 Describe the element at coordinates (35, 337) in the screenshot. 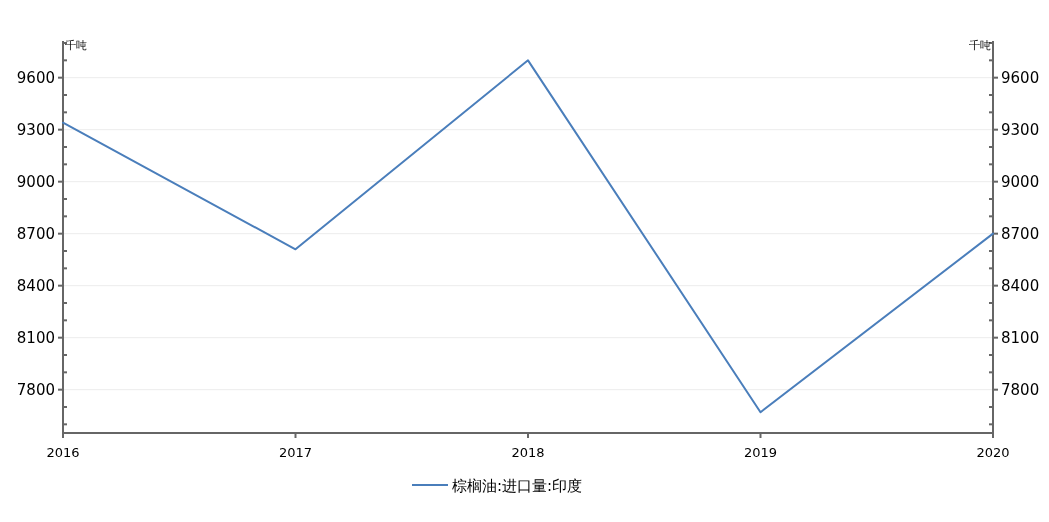

I see `y-tick-label: 8100` at that location.